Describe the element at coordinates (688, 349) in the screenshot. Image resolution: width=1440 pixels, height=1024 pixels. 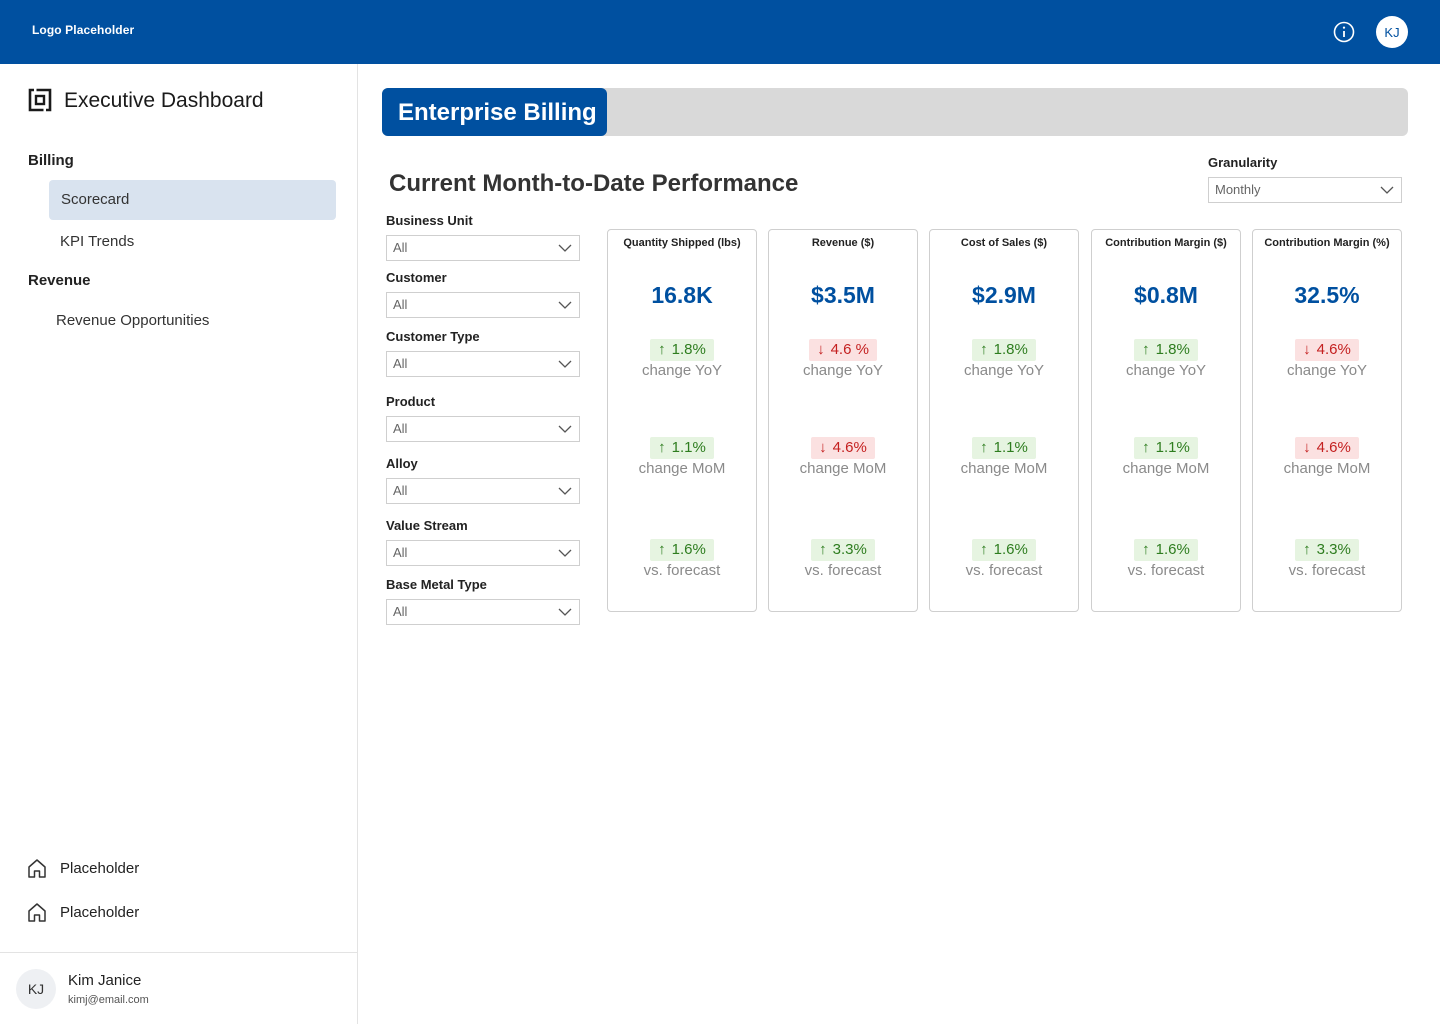
I see `change-value: 1.8%` at that location.